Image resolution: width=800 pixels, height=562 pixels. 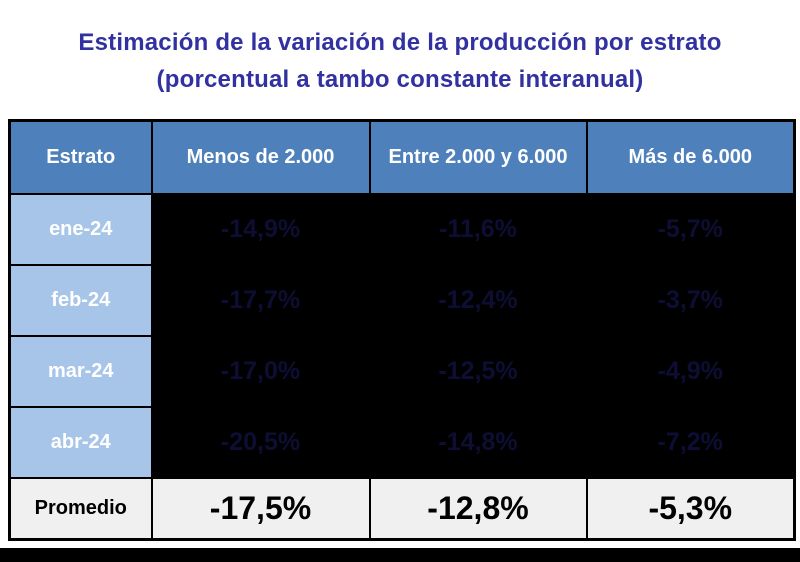 I want to click on table-row-abr-24: abr-24 -20,5% -14,8% -7,2%, so click(x=402, y=442).